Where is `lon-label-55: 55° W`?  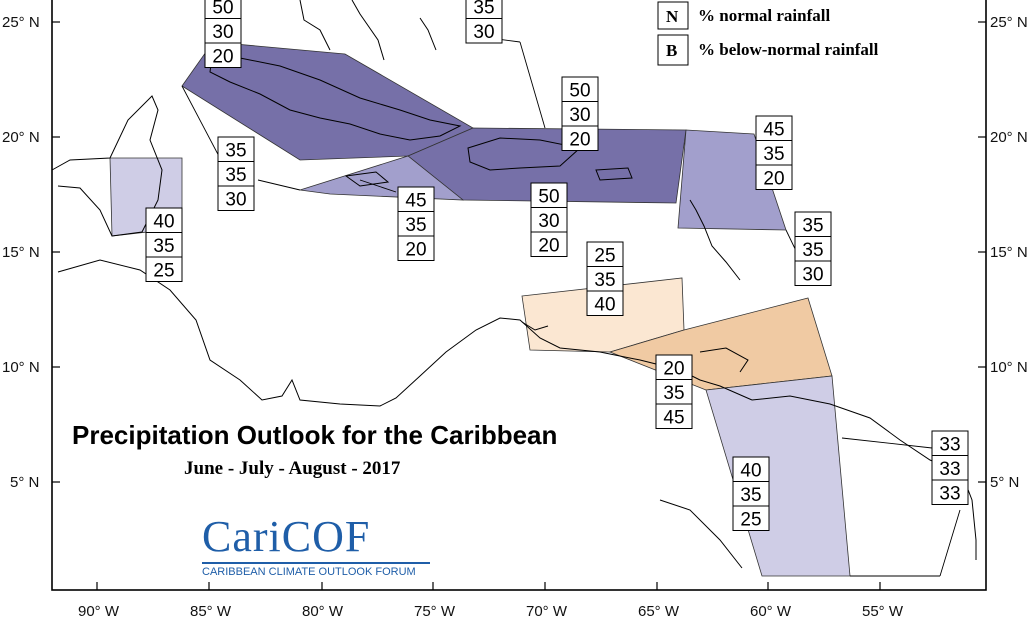 lon-label-55: 55° W is located at coordinates (883, 611).